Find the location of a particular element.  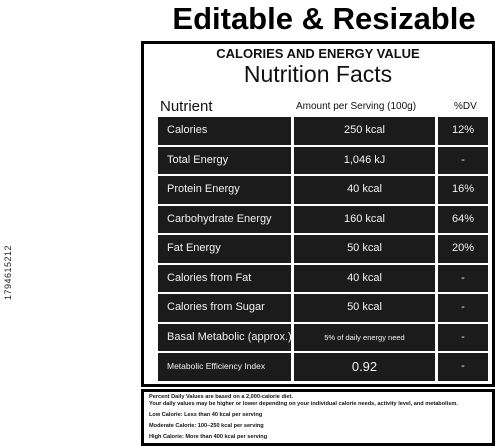

table-row: Total Energy 1,046 kJ - is located at coordinates (323, 160).